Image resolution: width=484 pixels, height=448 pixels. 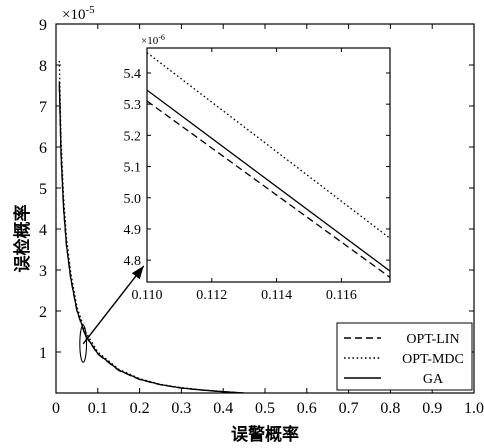 What do you see at coordinates (43, 66) in the screenshot?
I see `y-tick-label: 8` at bounding box center [43, 66].